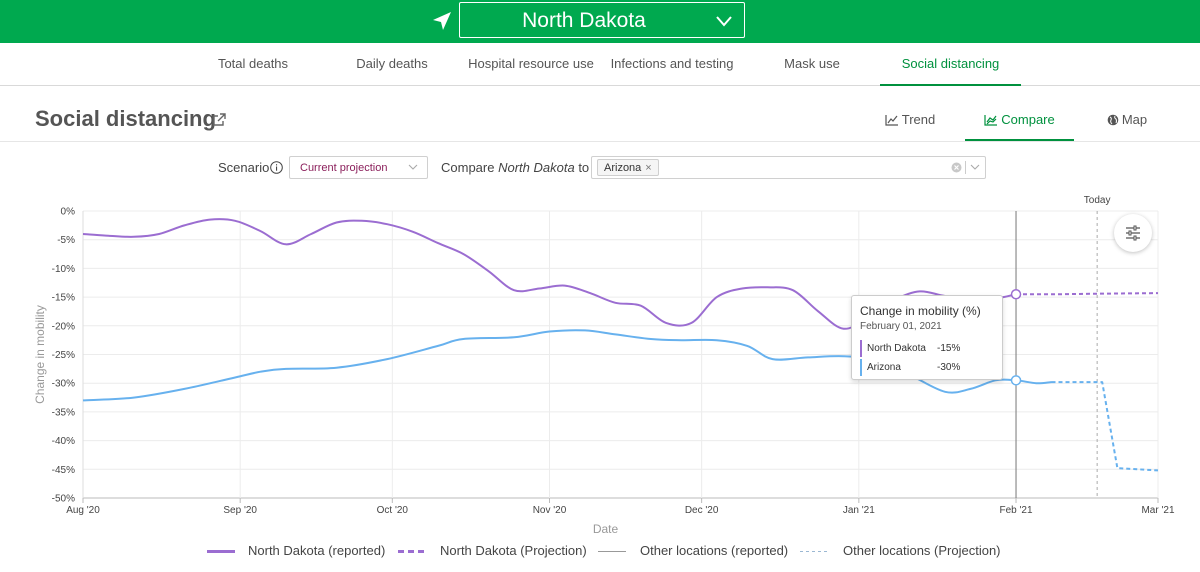  Describe the element at coordinates (949, 367) in the screenshot. I see `tooltip-row-value: -30%` at that location.